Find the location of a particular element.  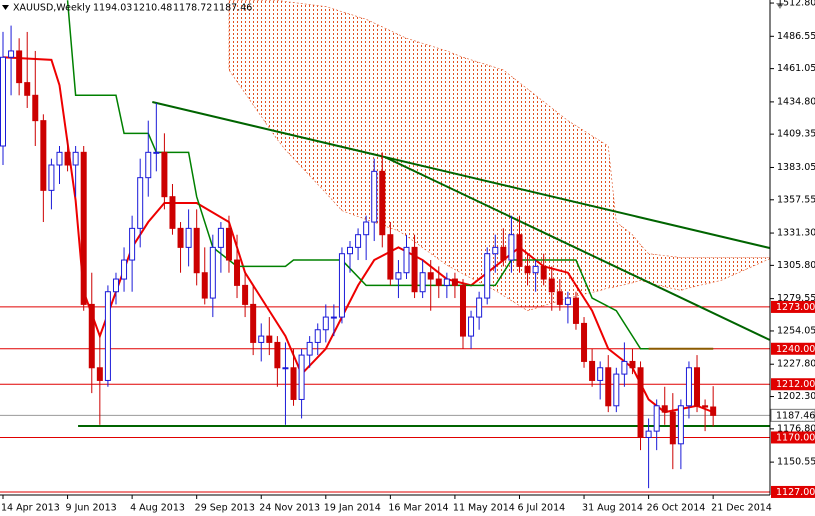

y-tick-label: 1176.80 is located at coordinates (796, 428).